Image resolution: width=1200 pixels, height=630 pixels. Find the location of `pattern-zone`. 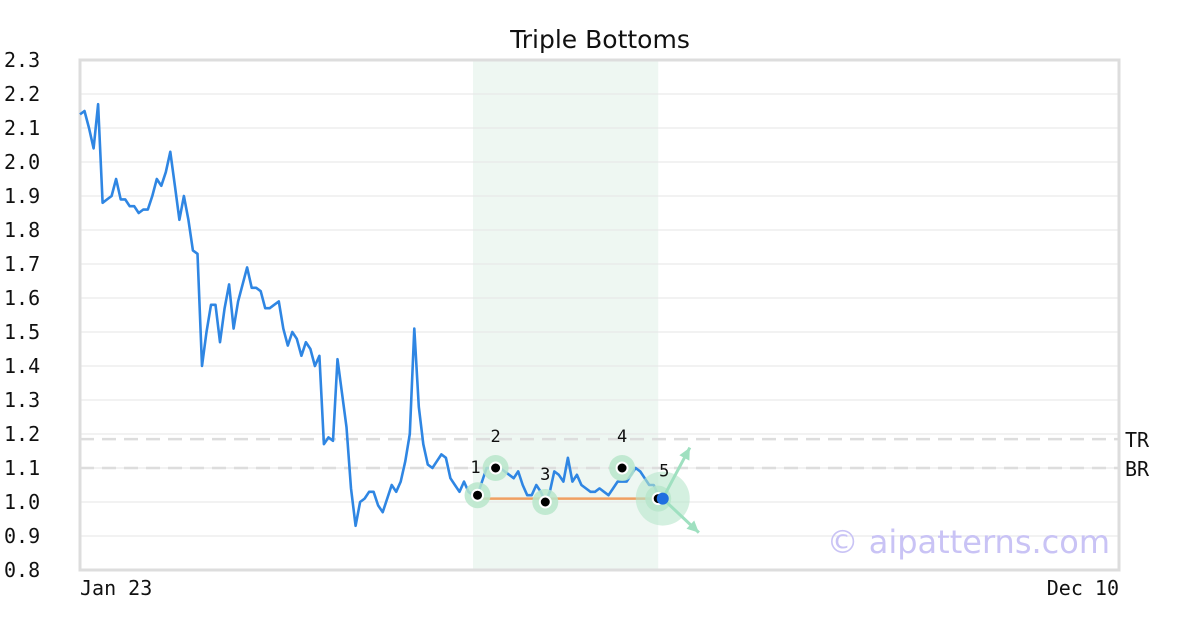

pattern-zone is located at coordinates (566, 315).